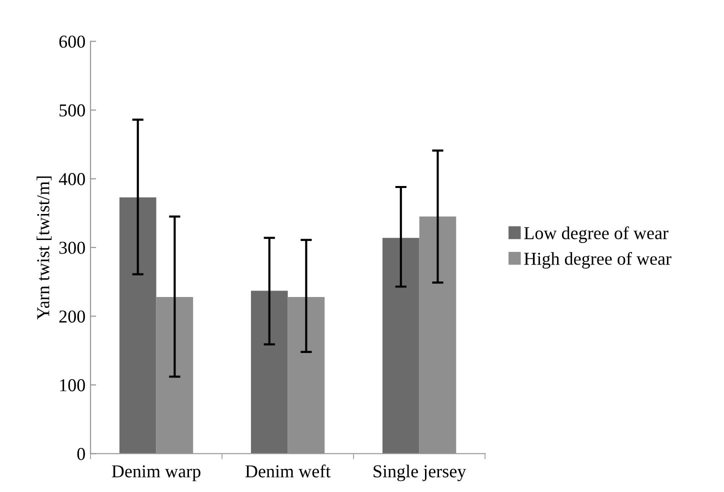  I want to click on y-tick-label: 300, so click(72, 248).